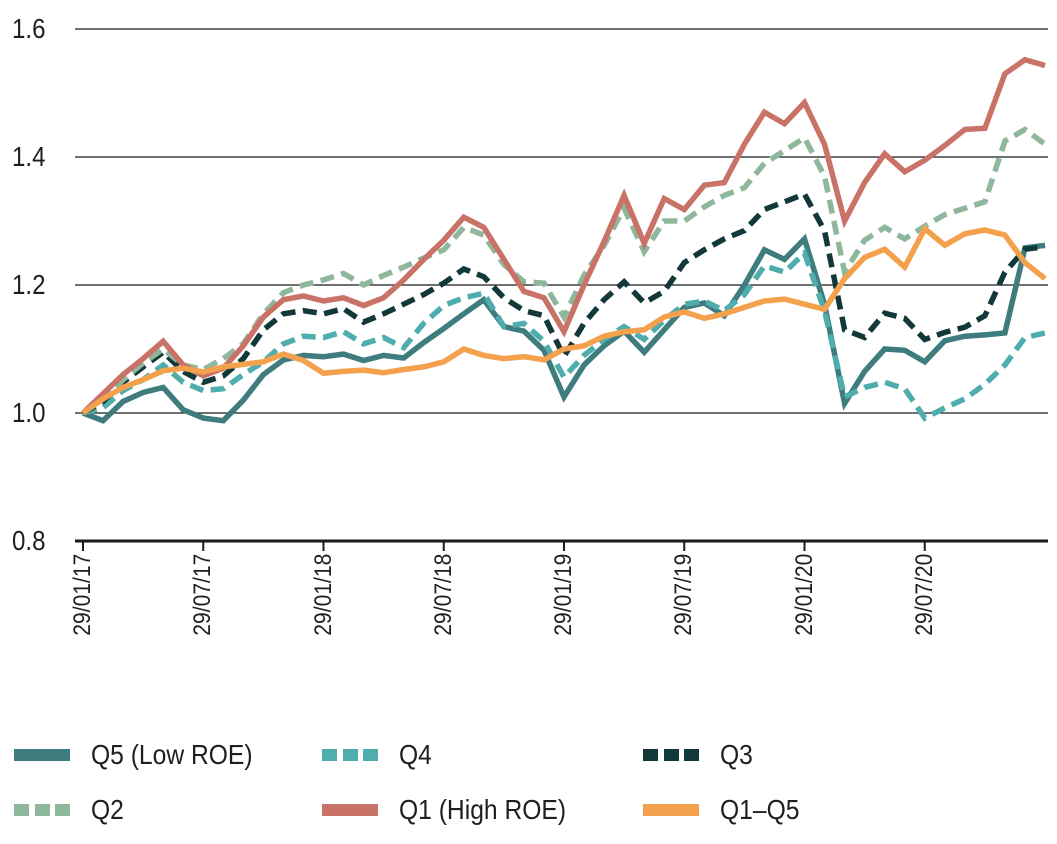 Image resolution: width=1057 pixels, height=844 pixels. Describe the element at coordinates (483, 809) in the screenshot. I see `legend-label: Q1 (High ROE)` at that location.